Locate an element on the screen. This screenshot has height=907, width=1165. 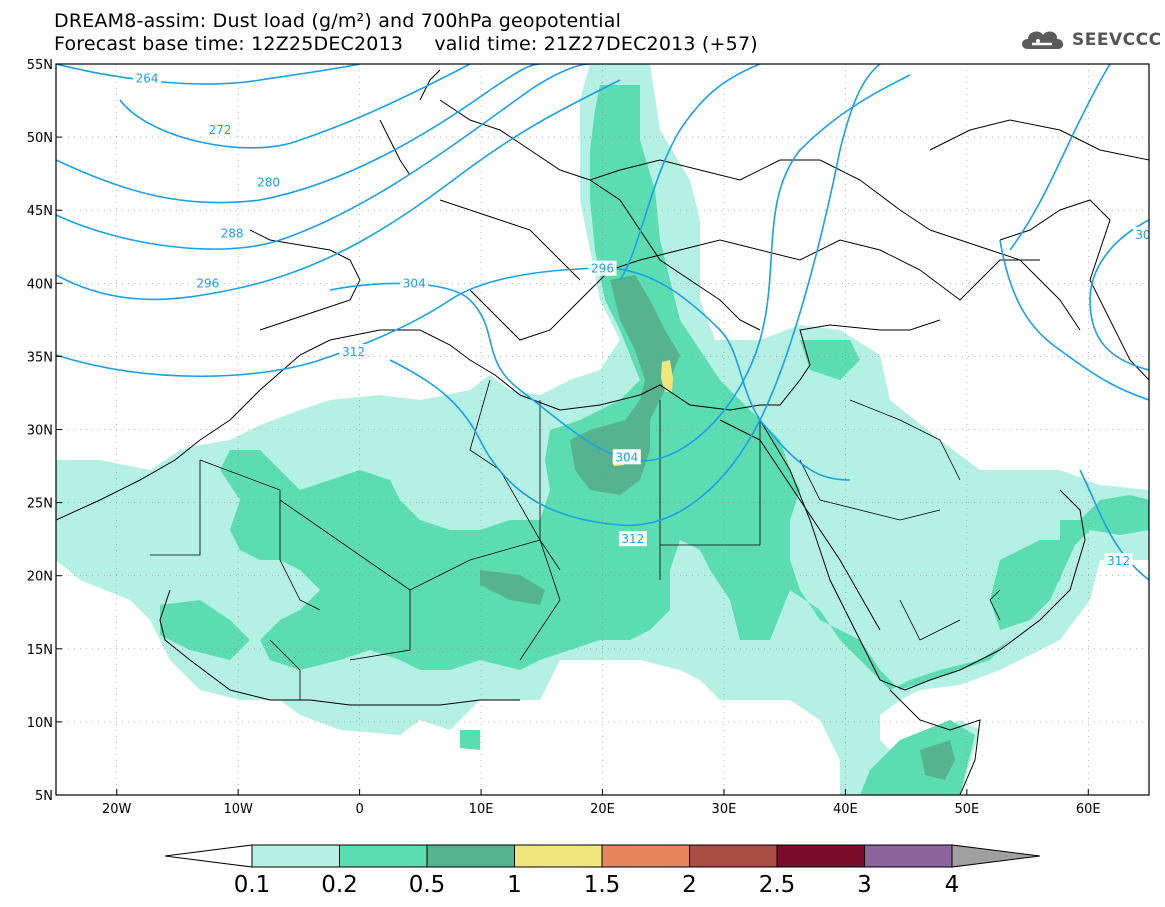
contour-label: 272 is located at coordinates (219, 130).